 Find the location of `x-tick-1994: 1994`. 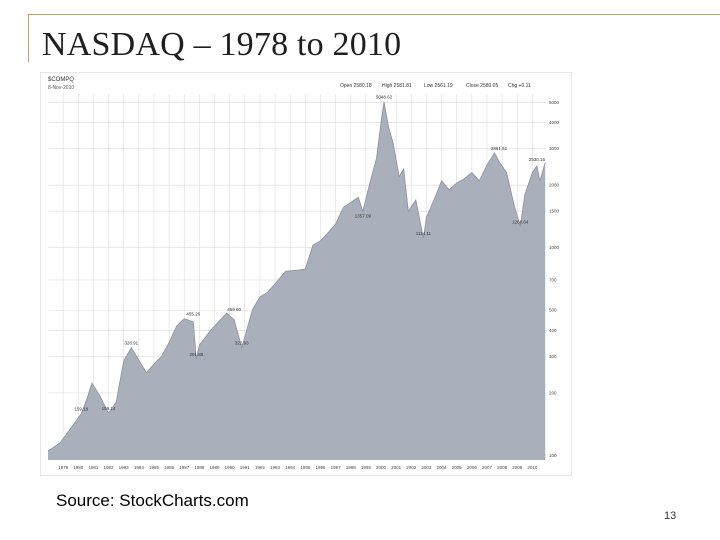

x-tick-1994: 1994 is located at coordinates (290, 467).